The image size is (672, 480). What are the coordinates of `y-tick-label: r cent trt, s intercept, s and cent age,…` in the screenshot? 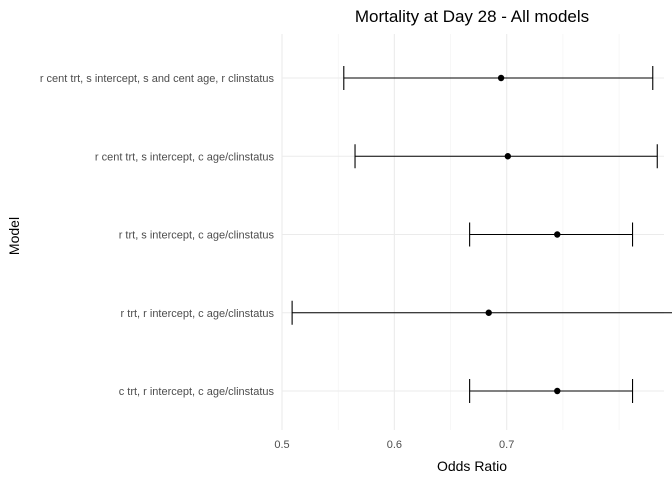 It's located at (157, 79).